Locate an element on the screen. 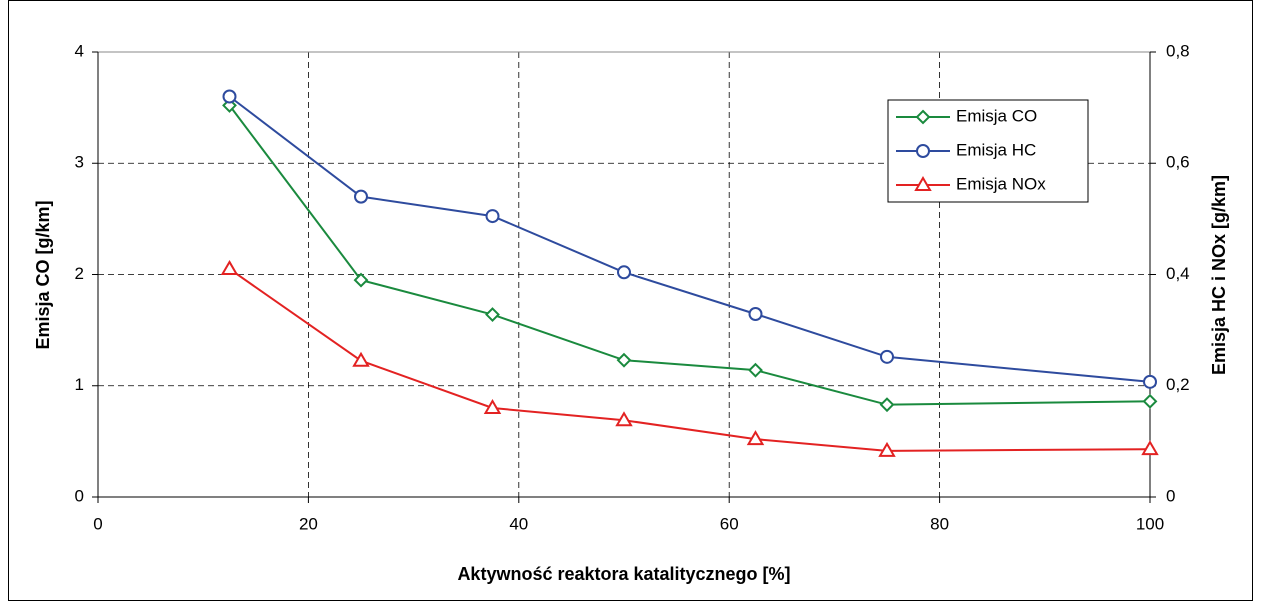 The image size is (1261, 601). y2-tick-label: 0,2 is located at coordinates (1178, 384).